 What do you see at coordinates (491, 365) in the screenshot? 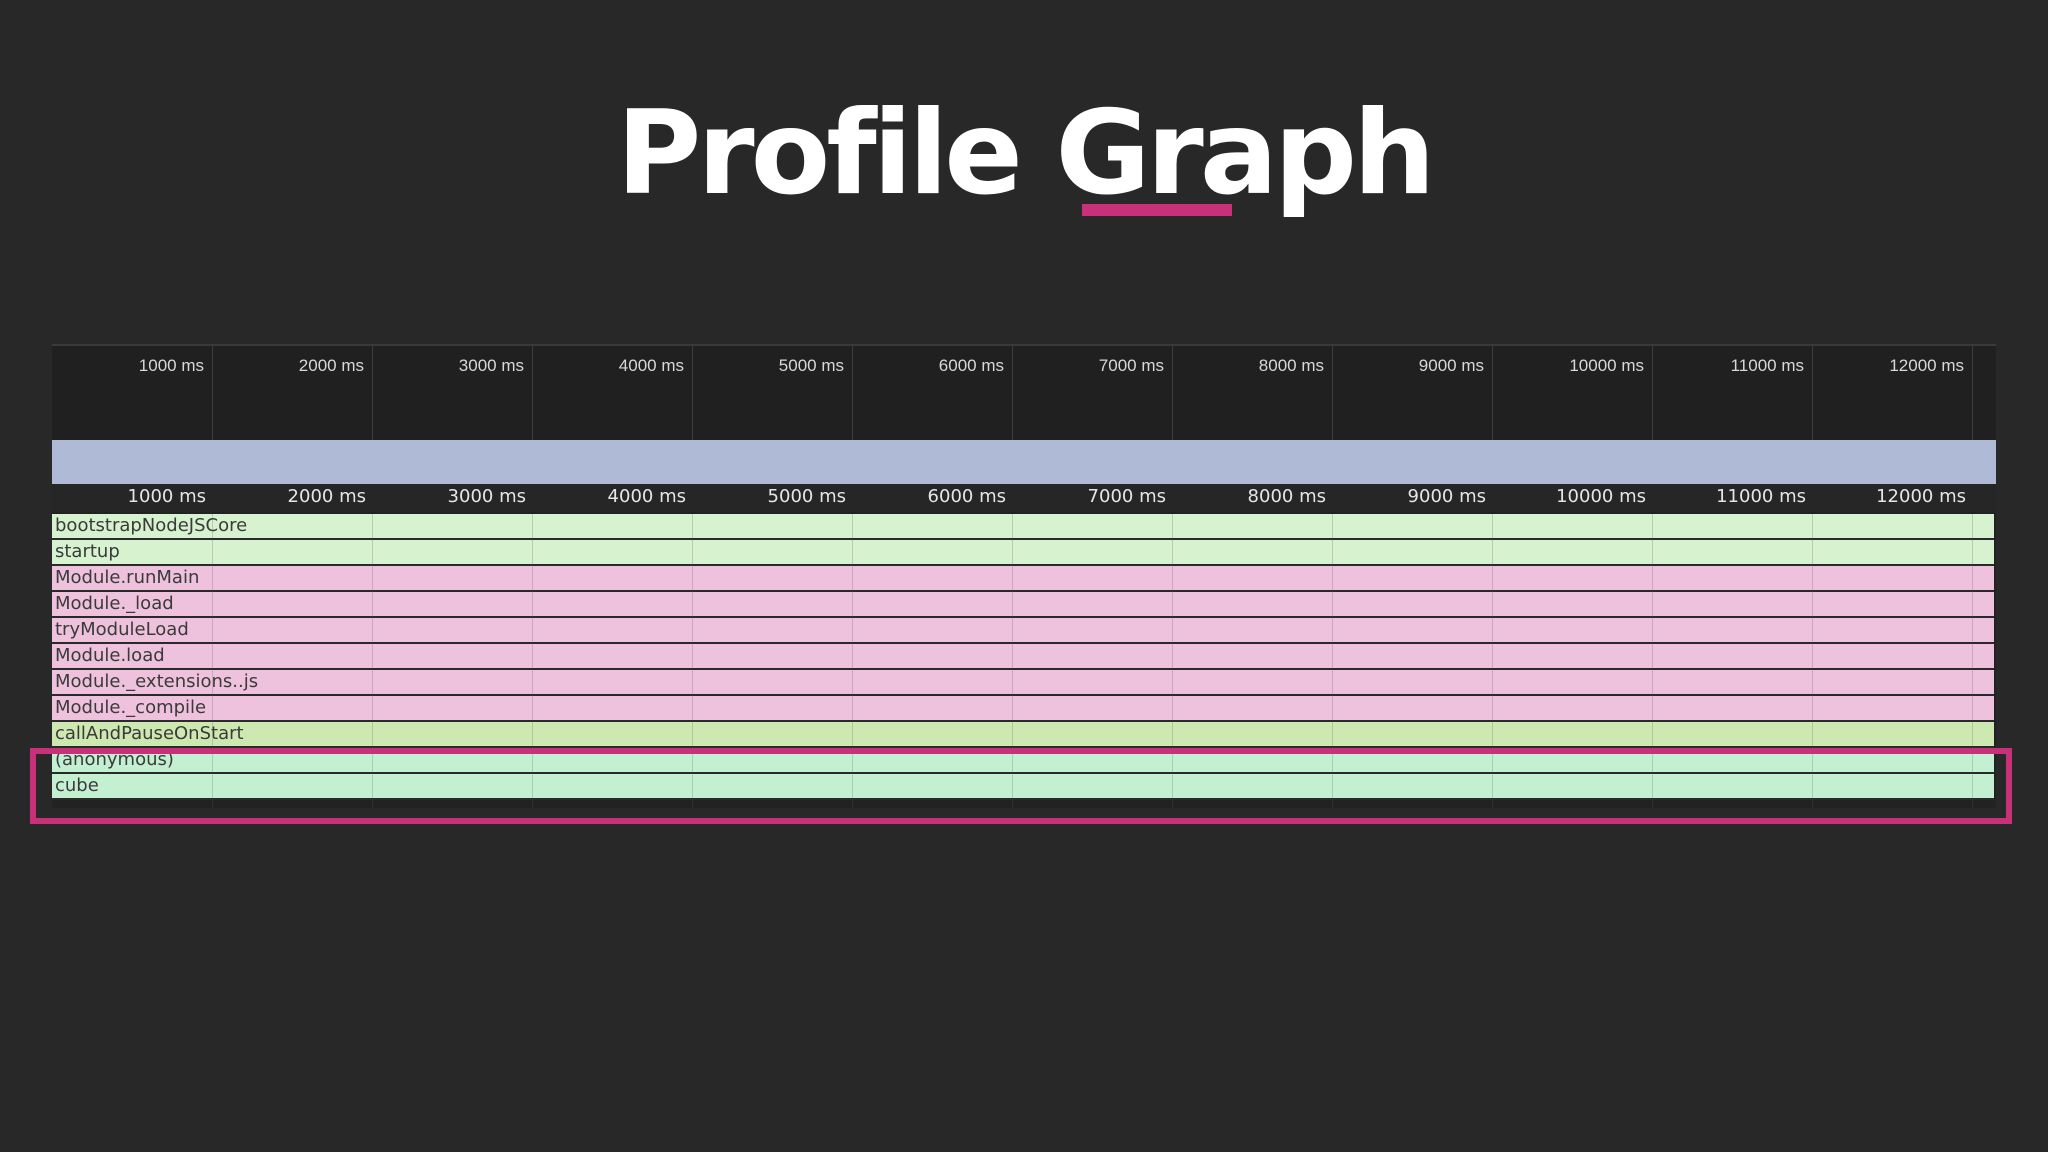
I see `overview-tick-label: 3000 ms` at bounding box center [491, 365].